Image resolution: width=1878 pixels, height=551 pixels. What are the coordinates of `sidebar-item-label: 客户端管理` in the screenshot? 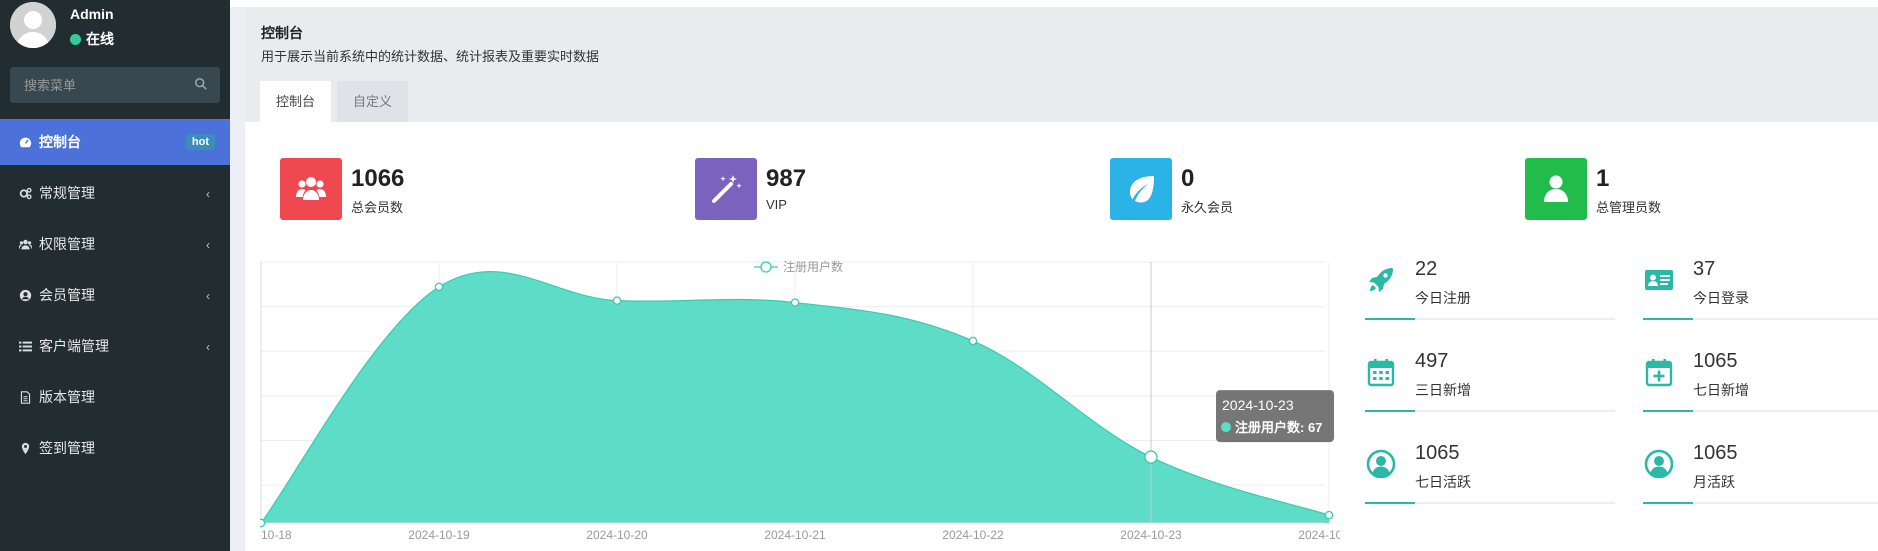 It's located at (74, 346).